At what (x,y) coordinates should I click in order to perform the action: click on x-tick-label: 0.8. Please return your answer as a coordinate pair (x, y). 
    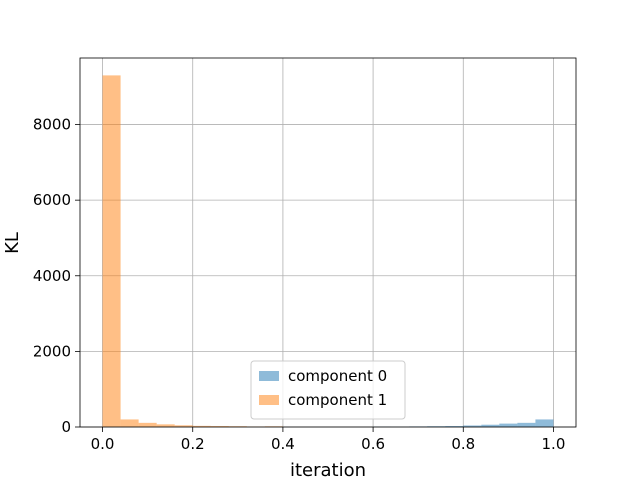
    Looking at the image, I should click on (463, 444).